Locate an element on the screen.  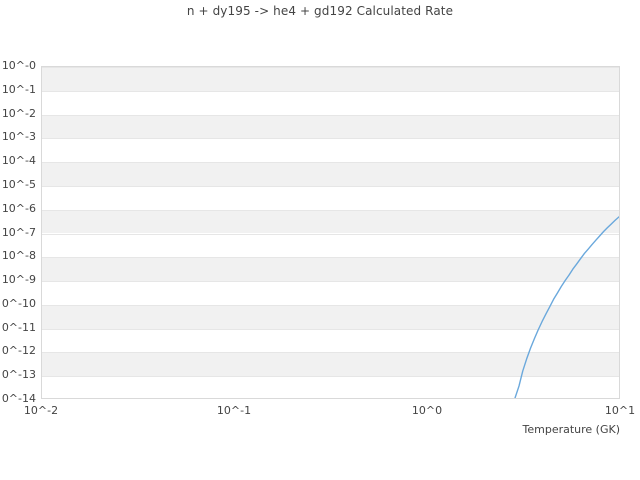
y-tick-label: 10^-0 is located at coordinates (18, 65).